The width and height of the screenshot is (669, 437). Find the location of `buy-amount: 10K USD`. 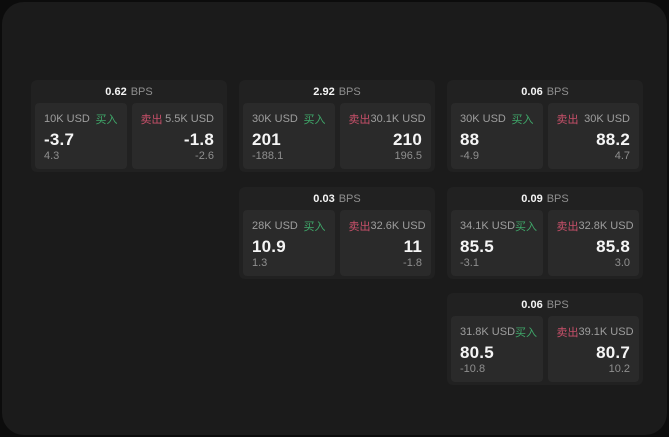

buy-amount: 10K USD is located at coordinates (67, 119).